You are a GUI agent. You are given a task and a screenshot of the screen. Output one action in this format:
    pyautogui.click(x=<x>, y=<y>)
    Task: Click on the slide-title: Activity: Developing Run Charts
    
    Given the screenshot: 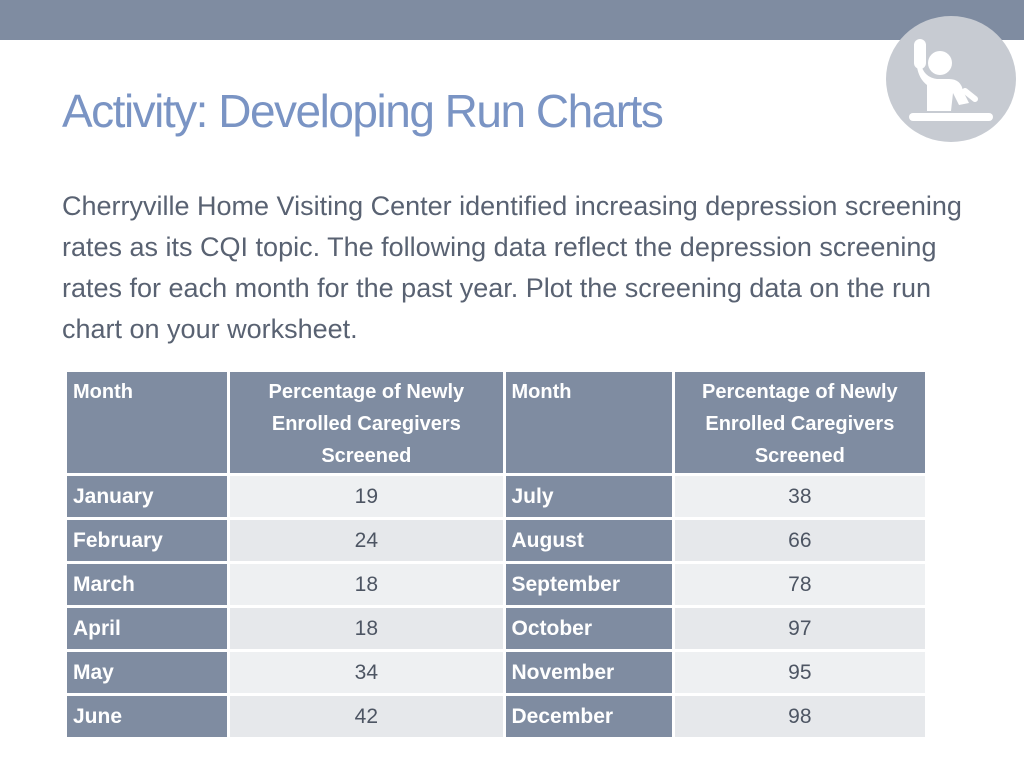 What is the action you would take?
    pyautogui.click(x=363, y=111)
    